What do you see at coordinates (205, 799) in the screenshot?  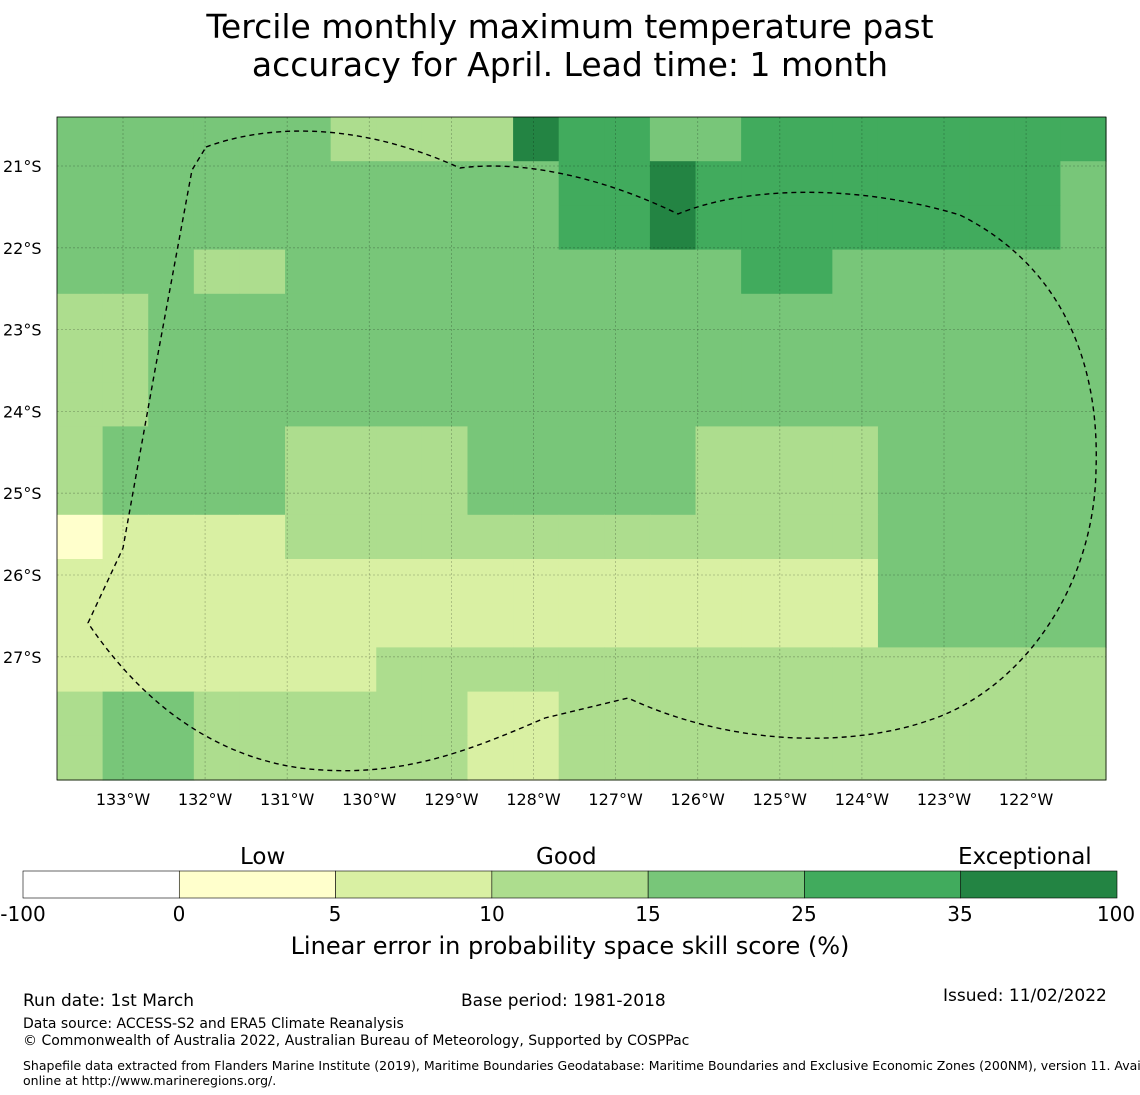 I see `longitude-label: 132°W` at bounding box center [205, 799].